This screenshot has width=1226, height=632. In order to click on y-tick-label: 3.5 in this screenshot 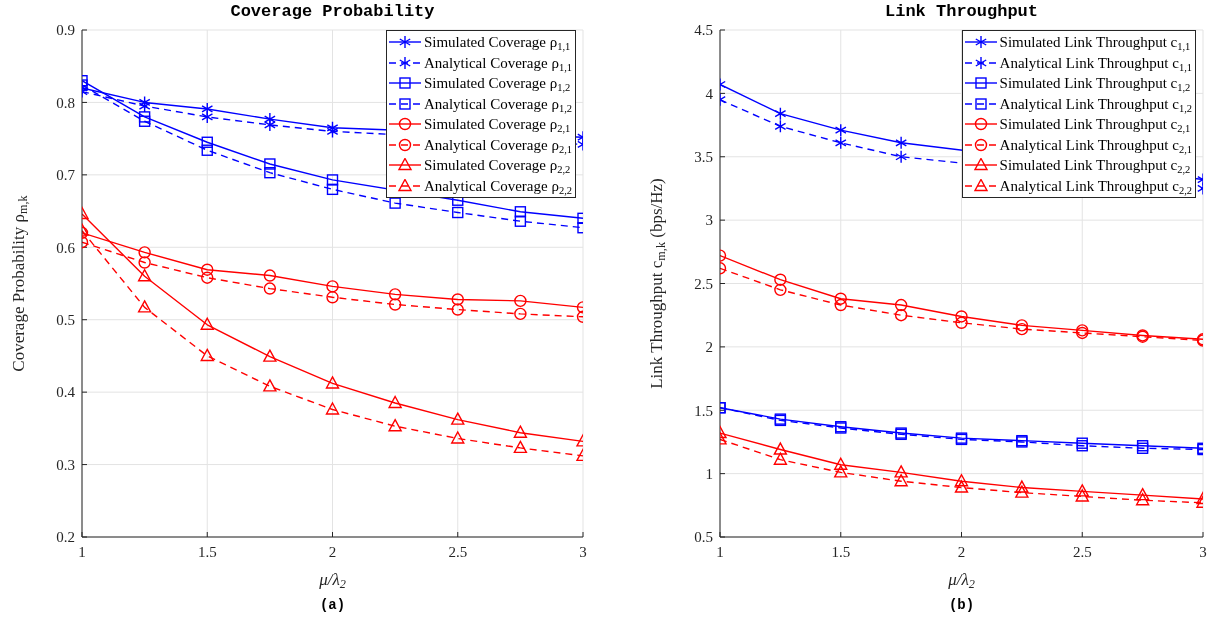, I will do `click(703, 157)`.